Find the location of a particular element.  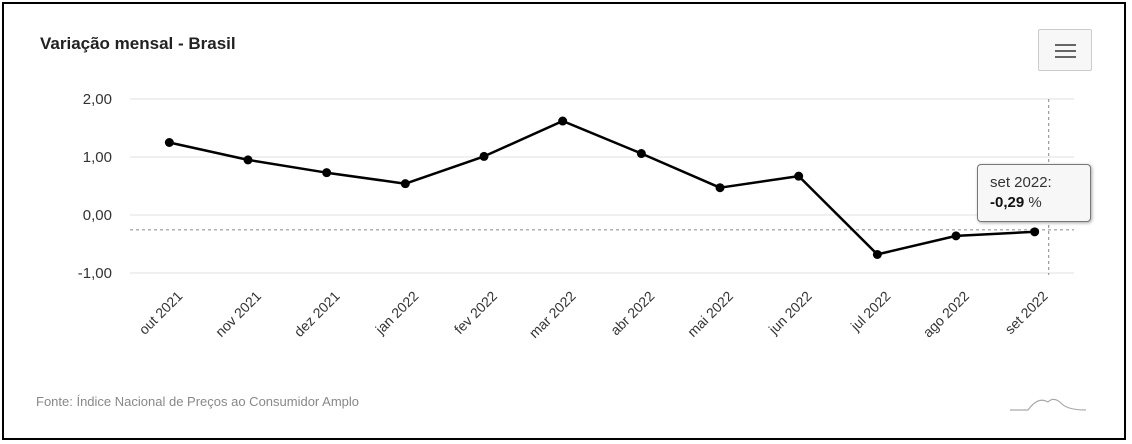

x-tick-label: abr 2022 is located at coordinates (632, 313).